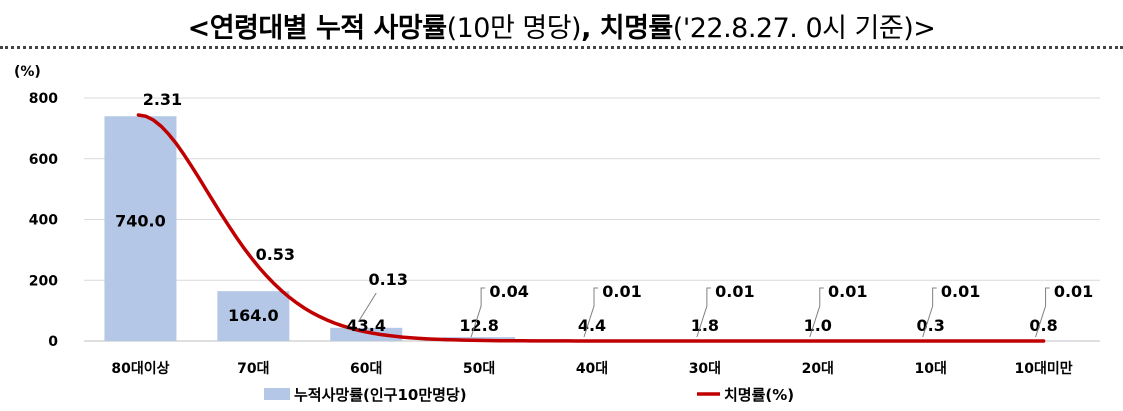 The image size is (1123, 411). I want to click on y-tick-label: 800, so click(43, 99).